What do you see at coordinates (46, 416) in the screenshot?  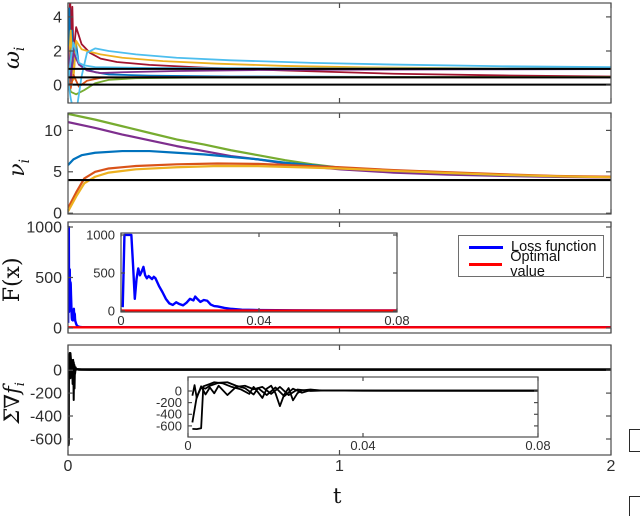 I see `grad-ytick-label: -400` at bounding box center [46, 416].